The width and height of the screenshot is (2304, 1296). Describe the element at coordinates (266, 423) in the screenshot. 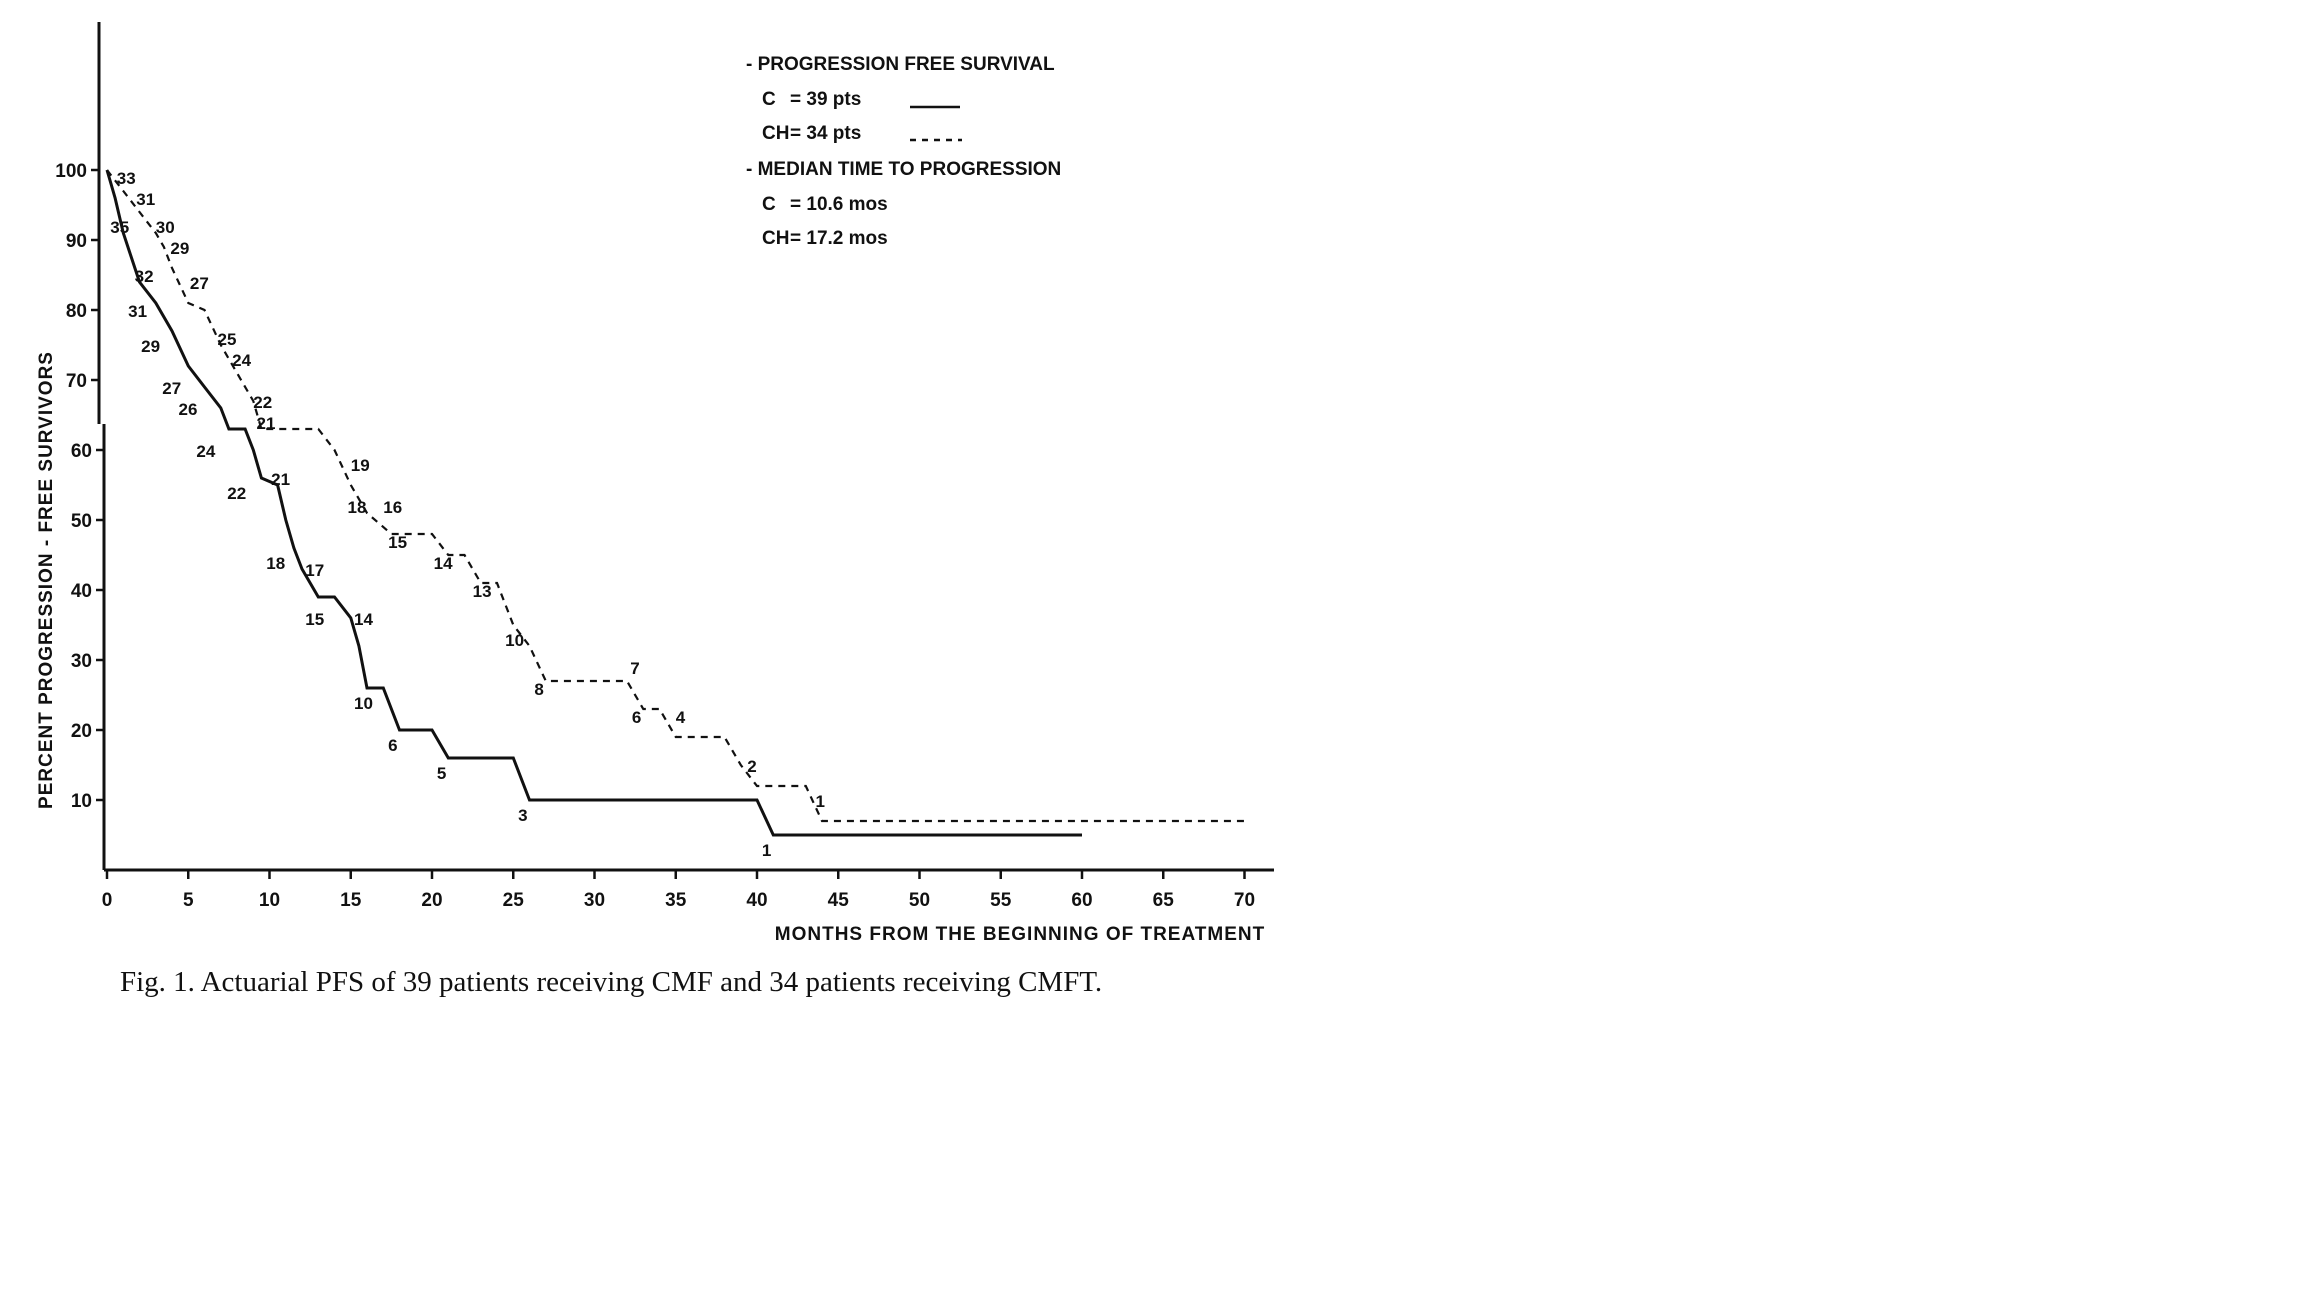

I see `at-risk-label-ch: 21` at that location.